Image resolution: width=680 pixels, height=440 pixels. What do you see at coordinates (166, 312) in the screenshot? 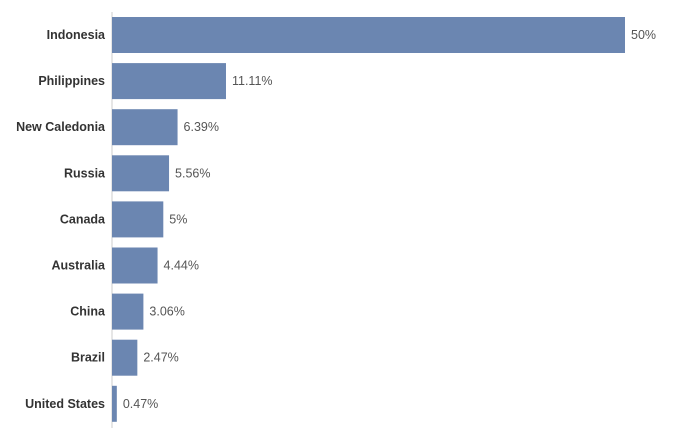
I see `value-label-china: 3.06%` at bounding box center [166, 312].